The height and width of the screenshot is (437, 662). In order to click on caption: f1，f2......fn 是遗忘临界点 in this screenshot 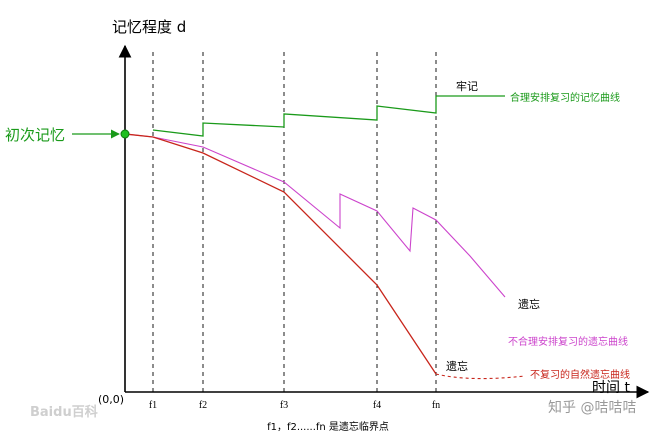, I will do `click(328, 426)`.